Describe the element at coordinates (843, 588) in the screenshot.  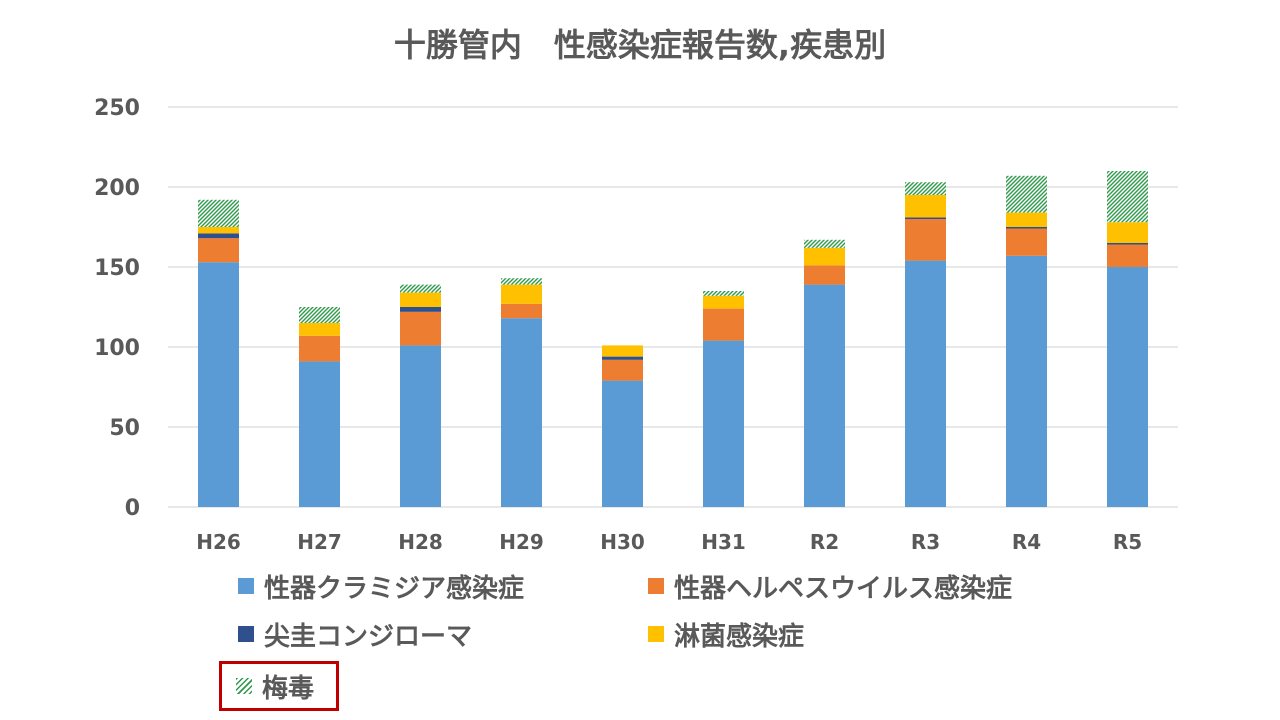
I see `legend-label: 性器ヘルペスウイルス感染症` at that location.